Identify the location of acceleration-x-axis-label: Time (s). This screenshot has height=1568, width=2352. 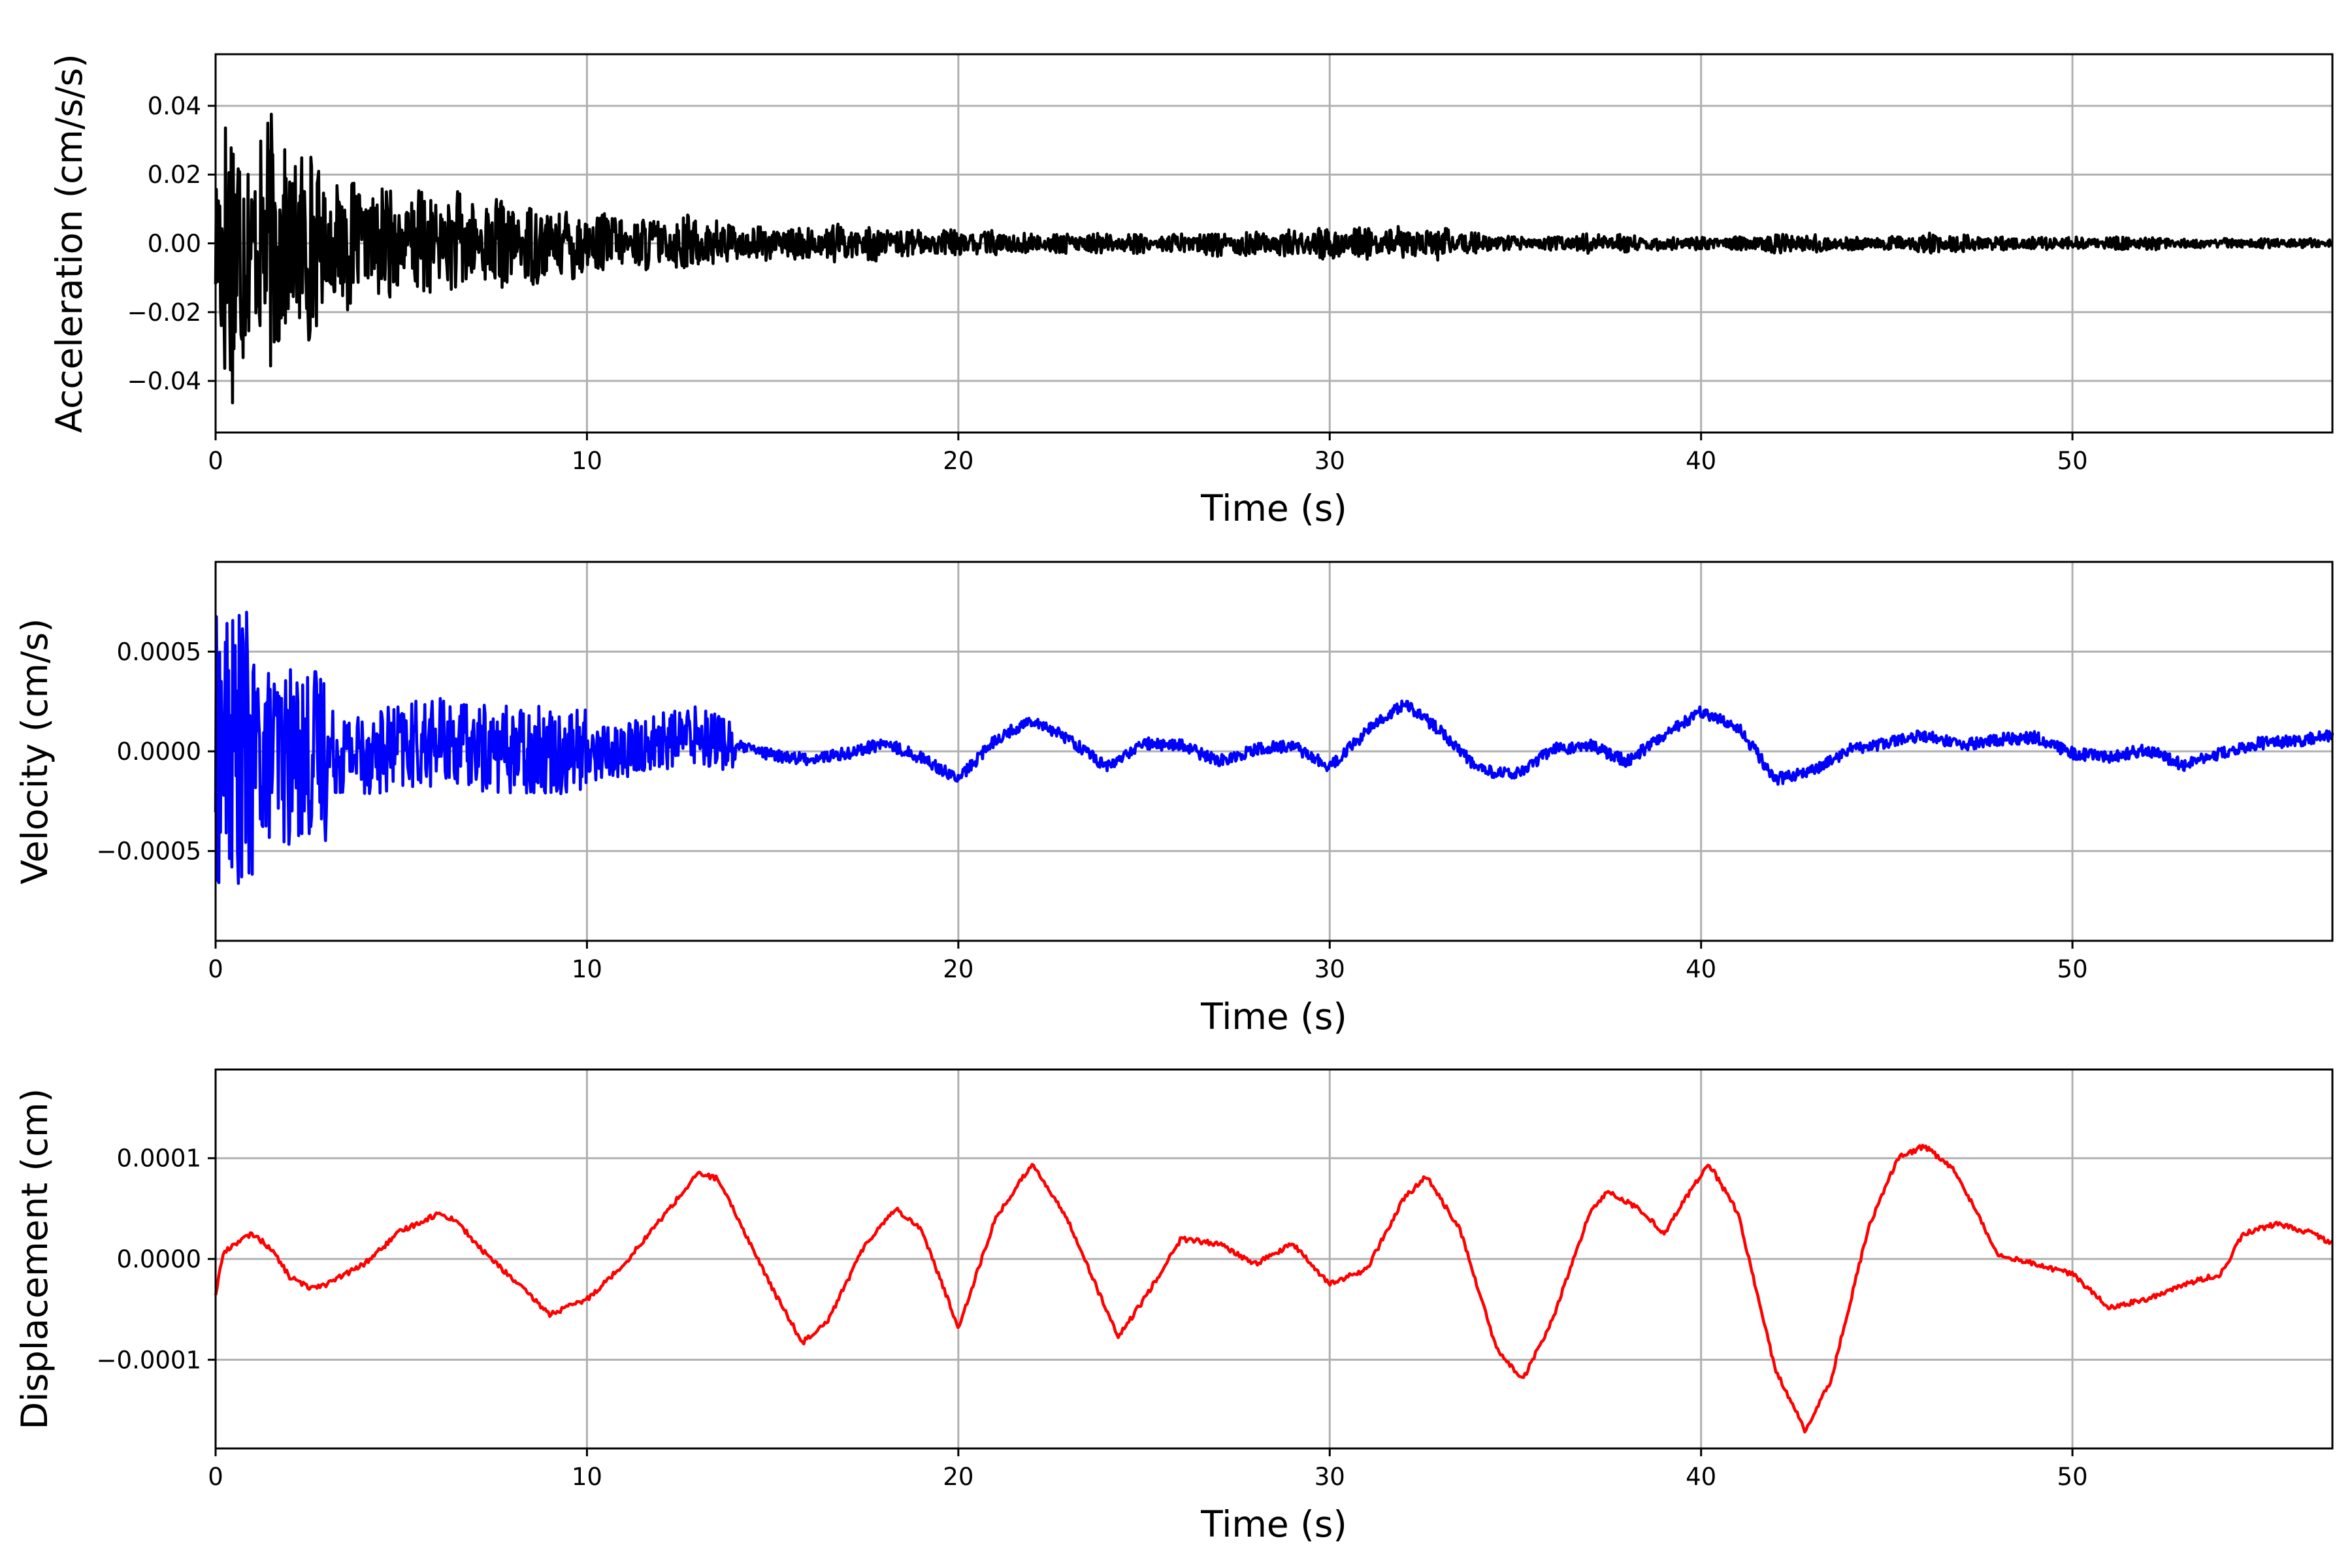
(1273, 508).